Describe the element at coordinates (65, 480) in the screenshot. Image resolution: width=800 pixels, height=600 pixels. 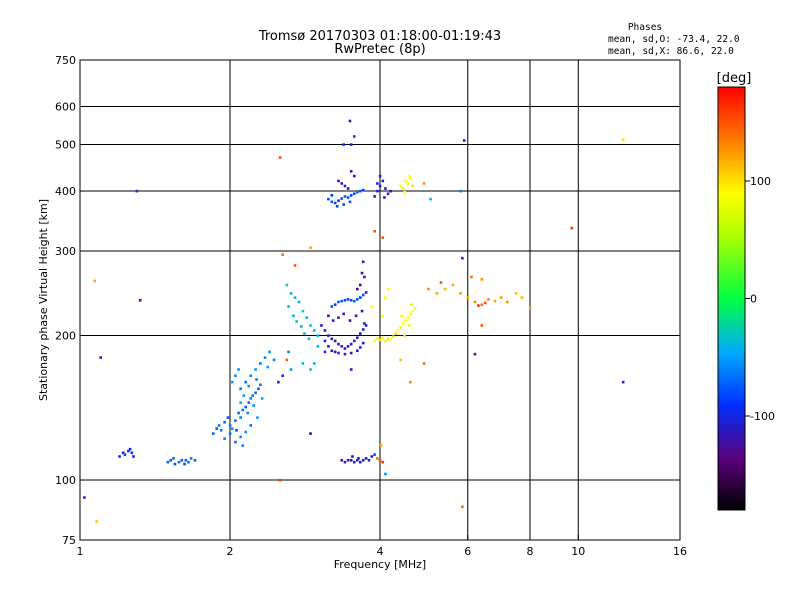
I see `y-tick-label: 100` at that location.